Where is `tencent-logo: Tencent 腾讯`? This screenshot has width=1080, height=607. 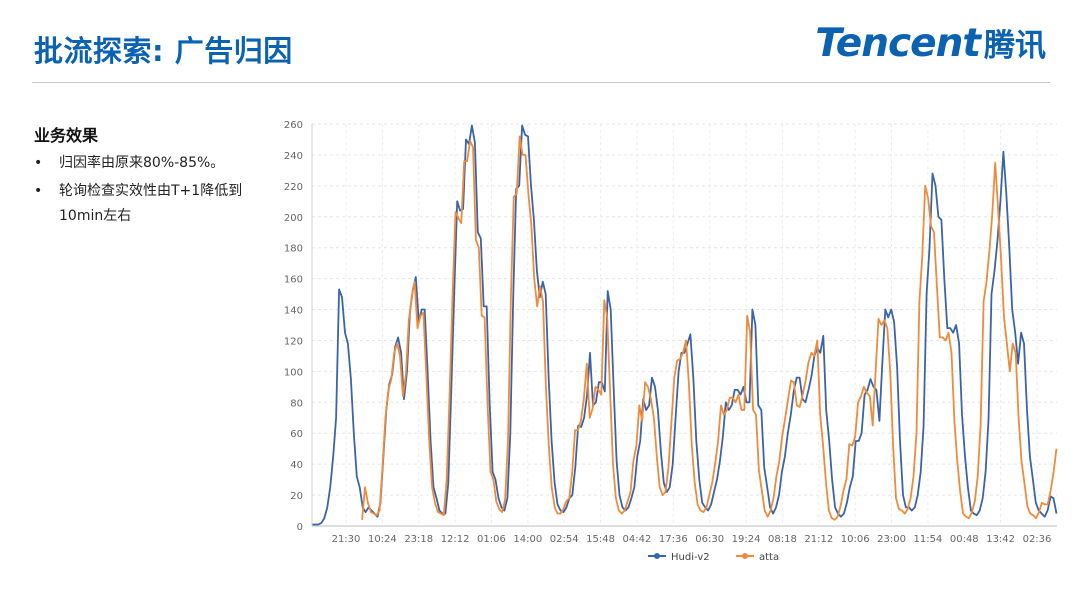
tencent-logo: Tencent 腾讯 is located at coordinates (930, 43).